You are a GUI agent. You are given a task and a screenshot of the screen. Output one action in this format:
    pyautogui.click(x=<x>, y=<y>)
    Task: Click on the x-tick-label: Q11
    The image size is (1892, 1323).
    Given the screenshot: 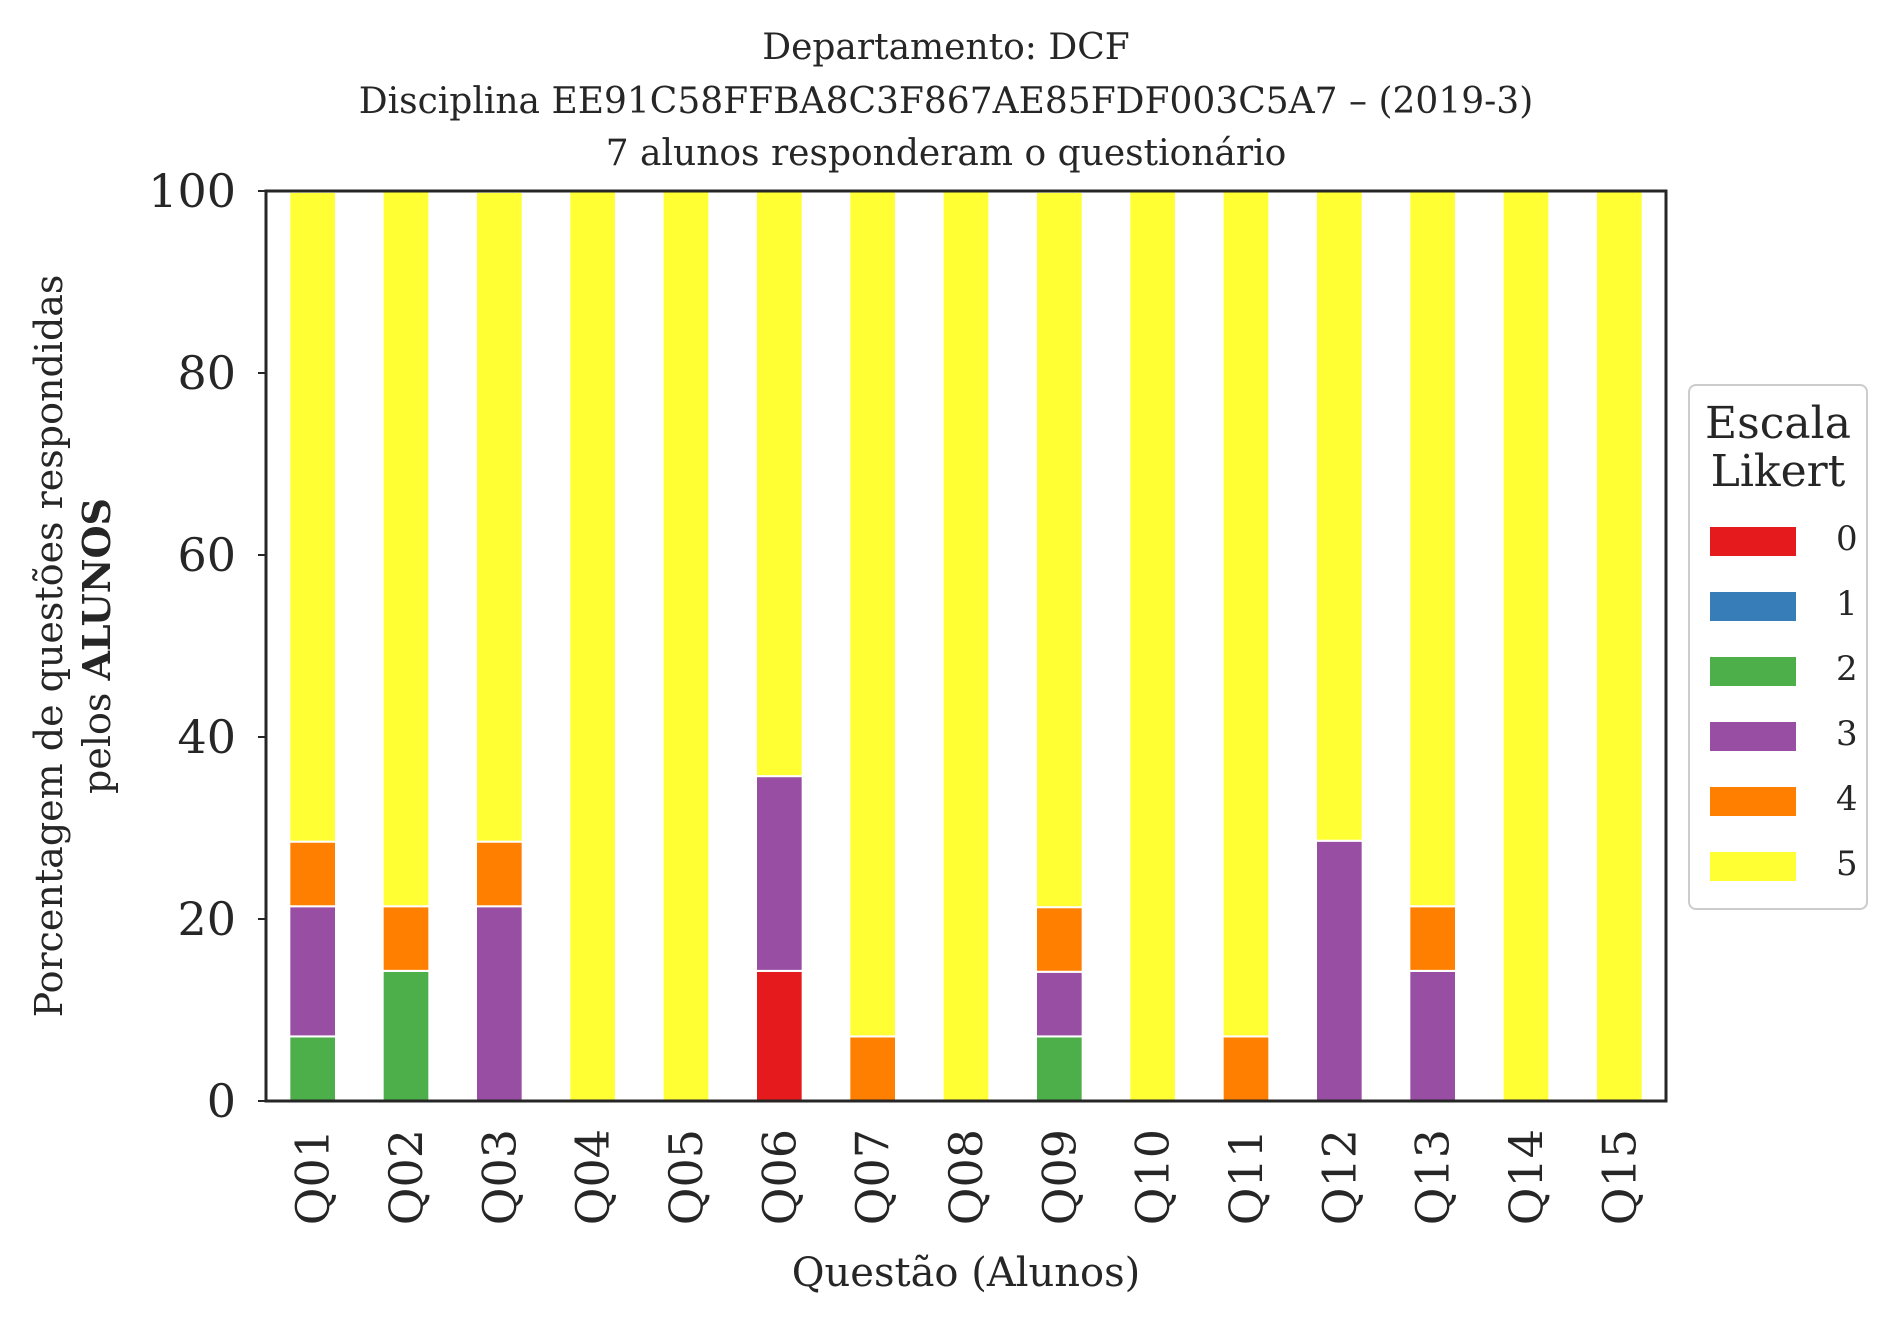 What is the action you would take?
    pyautogui.click(x=1246, y=1177)
    